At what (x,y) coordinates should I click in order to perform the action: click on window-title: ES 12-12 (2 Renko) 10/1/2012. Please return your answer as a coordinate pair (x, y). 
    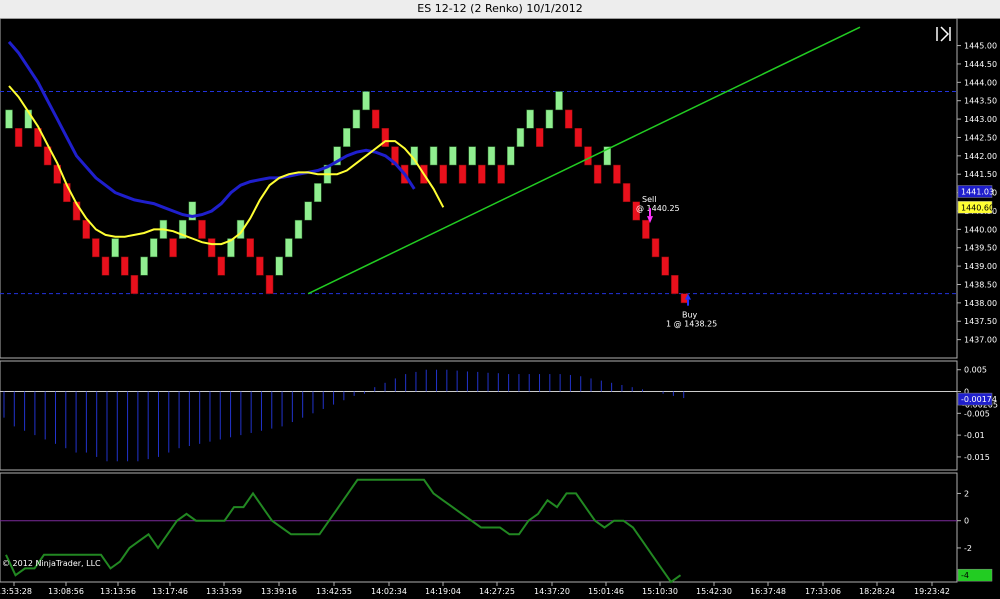
    Looking at the image, I should click on (500, 9).